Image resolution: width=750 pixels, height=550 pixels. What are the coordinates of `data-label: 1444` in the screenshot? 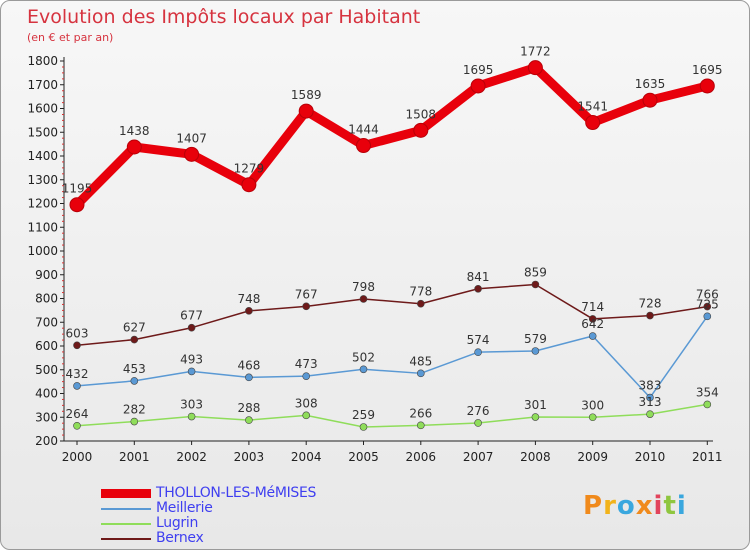 It's located at (363, 130).